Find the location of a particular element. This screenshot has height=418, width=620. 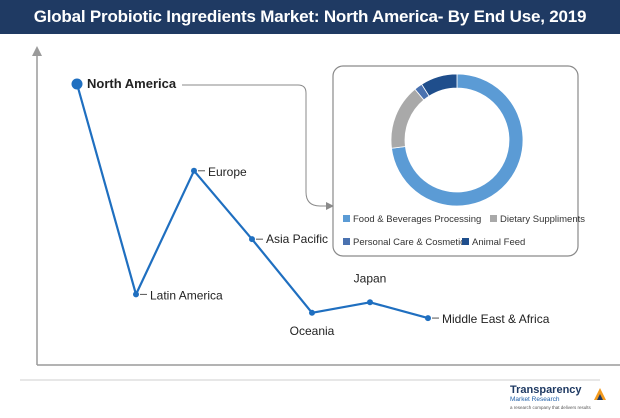

point-oceania is located at coordinates (312, 312).